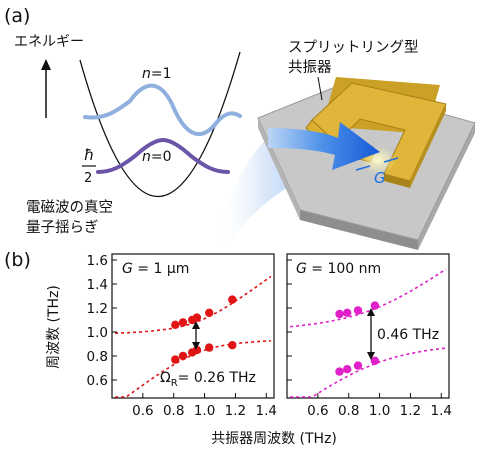 This screenshot has height=450, width=480. Describe the element at coordinates (157, 157) in the screenshot. I see `n0-label: n=0` at that location.